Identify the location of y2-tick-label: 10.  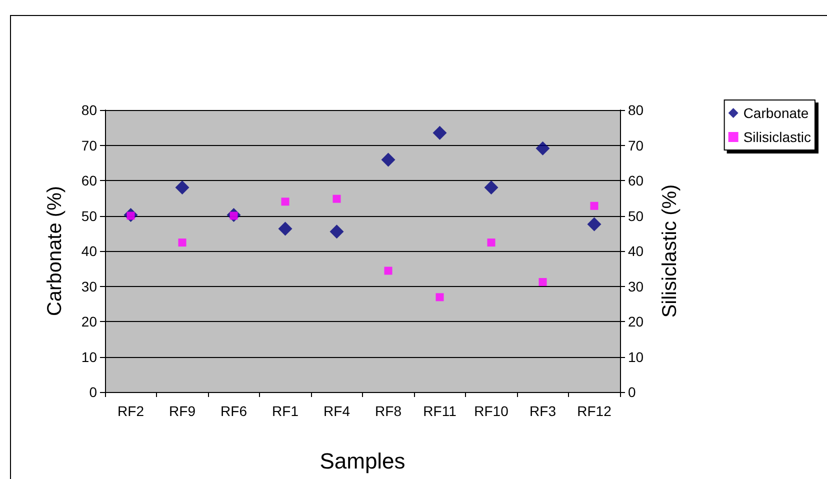
(636, 356).